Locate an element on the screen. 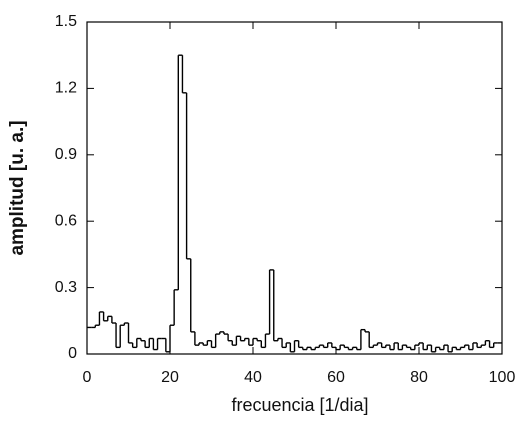 This screenshot has width=529, height=425. x-tick-label: 100 is located at coordinates (502, 377).